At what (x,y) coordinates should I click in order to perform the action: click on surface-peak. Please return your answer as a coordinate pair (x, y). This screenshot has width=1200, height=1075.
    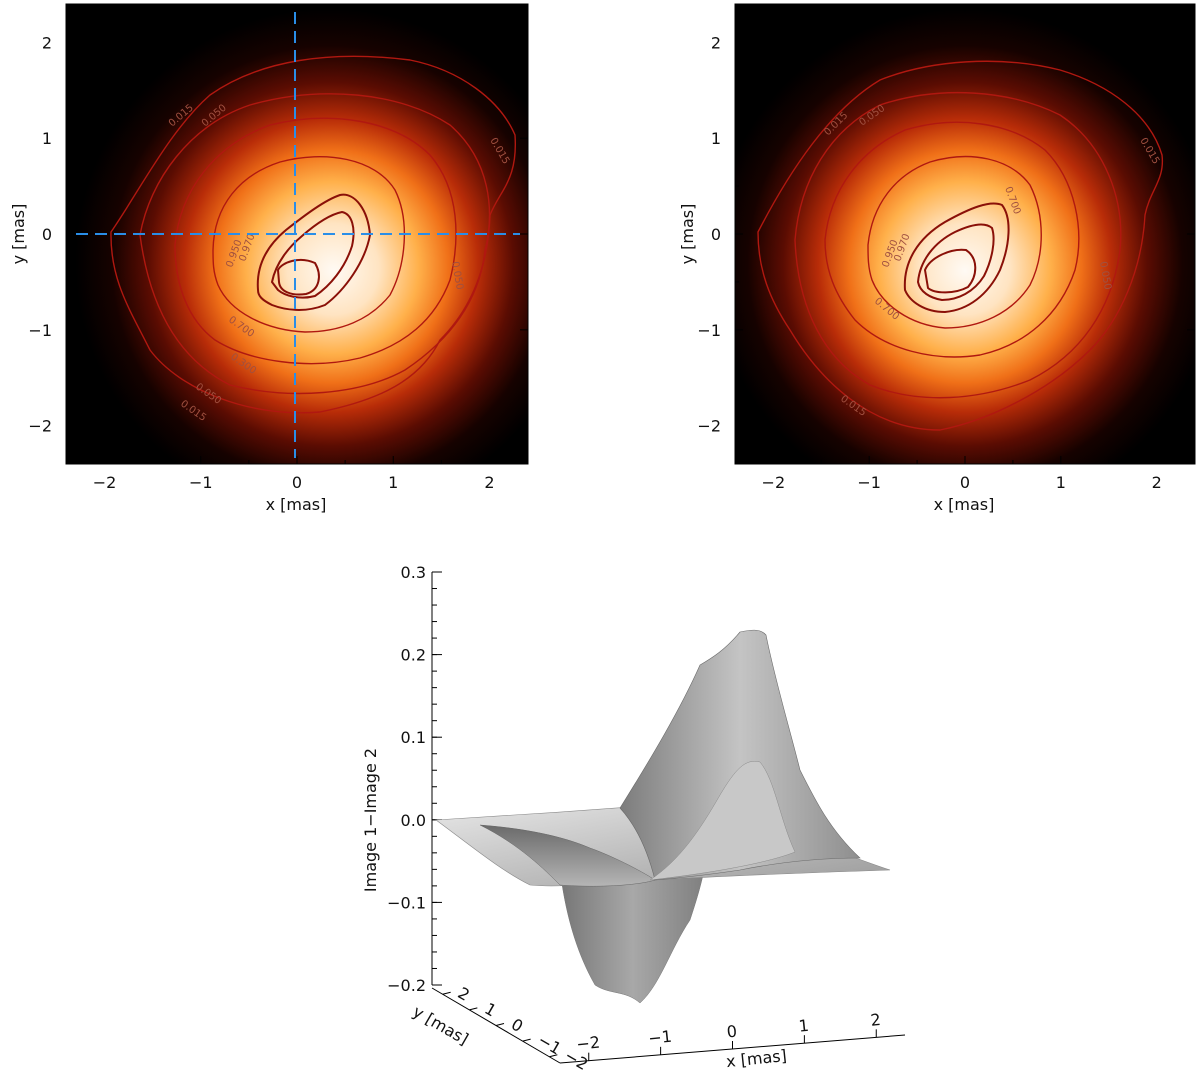
    Looking at the image, I should click on (740, 755).